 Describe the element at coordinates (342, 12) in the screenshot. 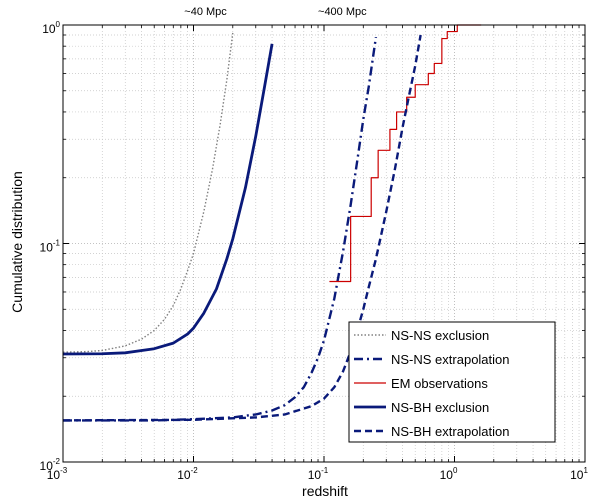

I see `distance-annotation: ~400 Mpc` at that location.